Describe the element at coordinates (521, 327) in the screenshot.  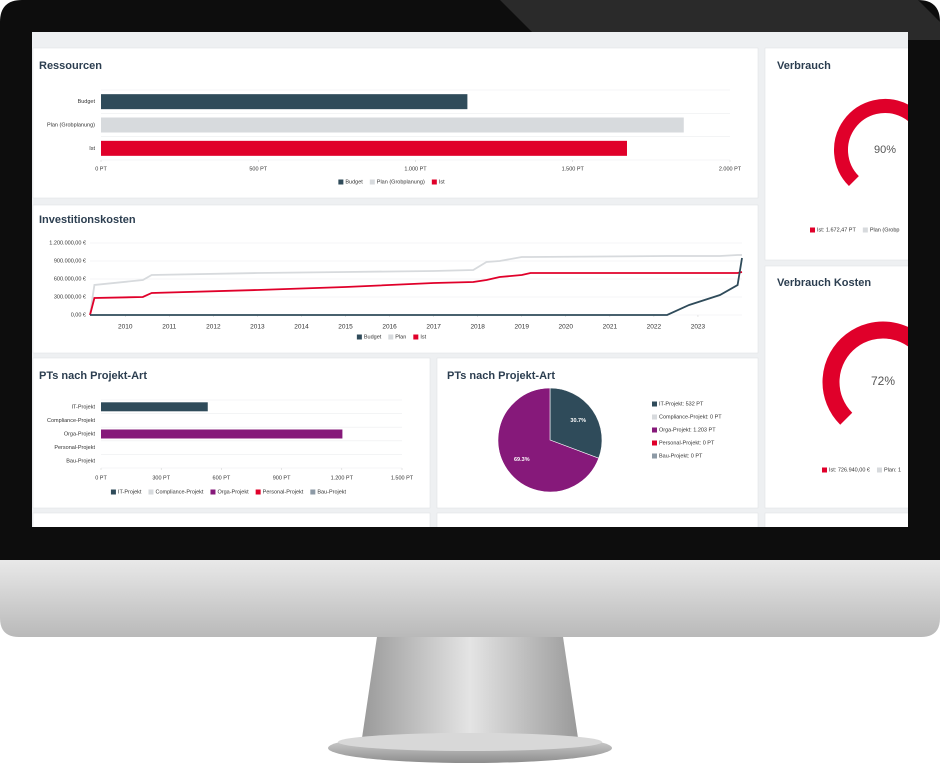
I see `x-tick-label: 2019` at that location.